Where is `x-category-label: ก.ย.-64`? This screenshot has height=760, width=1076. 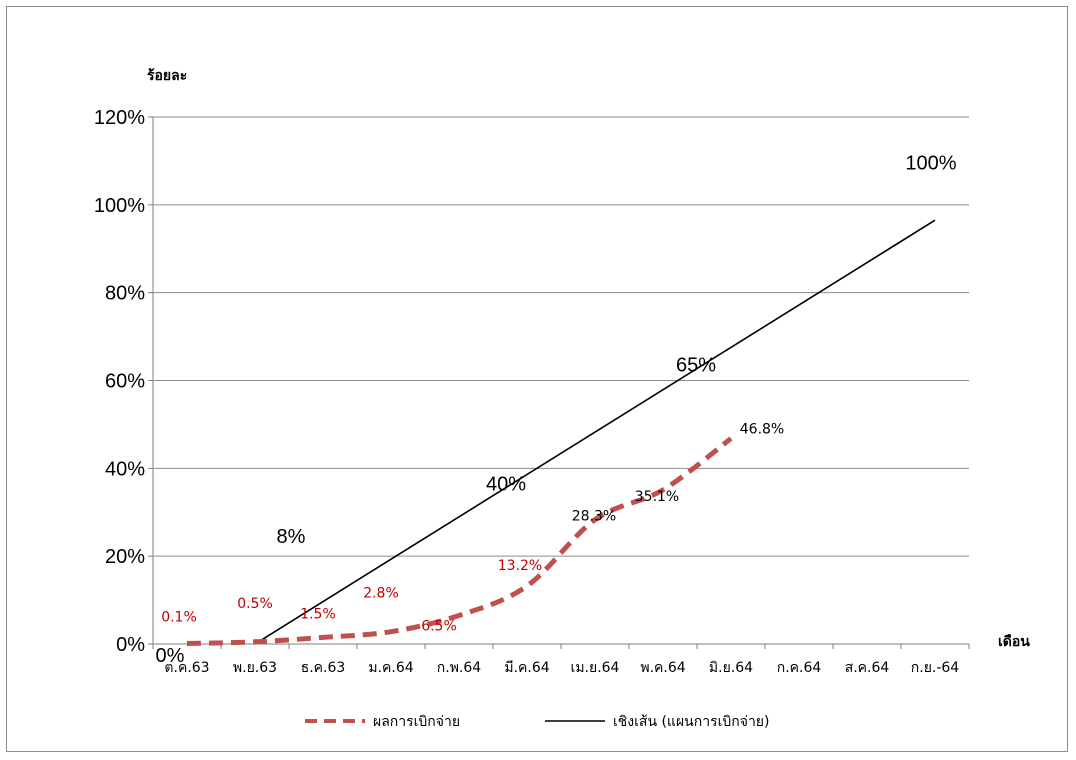 x-category-label: ก.ย.-64 is located at coordinates (935, 668).